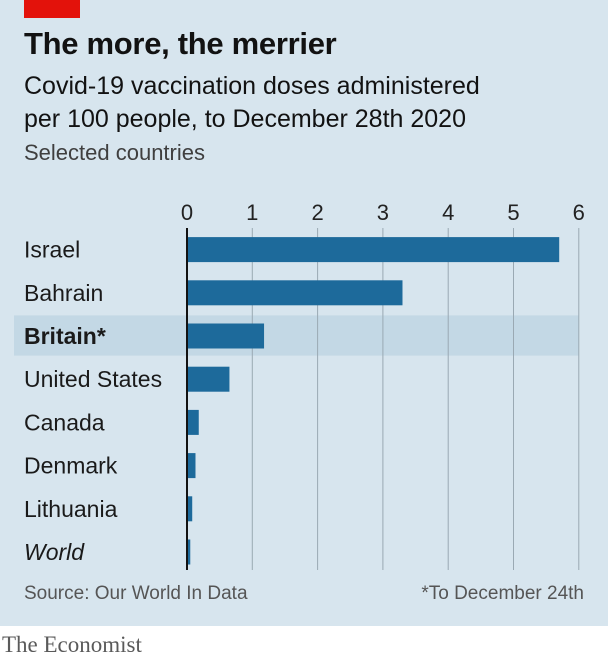  I want to click on highlight-band, so click(296, 335).